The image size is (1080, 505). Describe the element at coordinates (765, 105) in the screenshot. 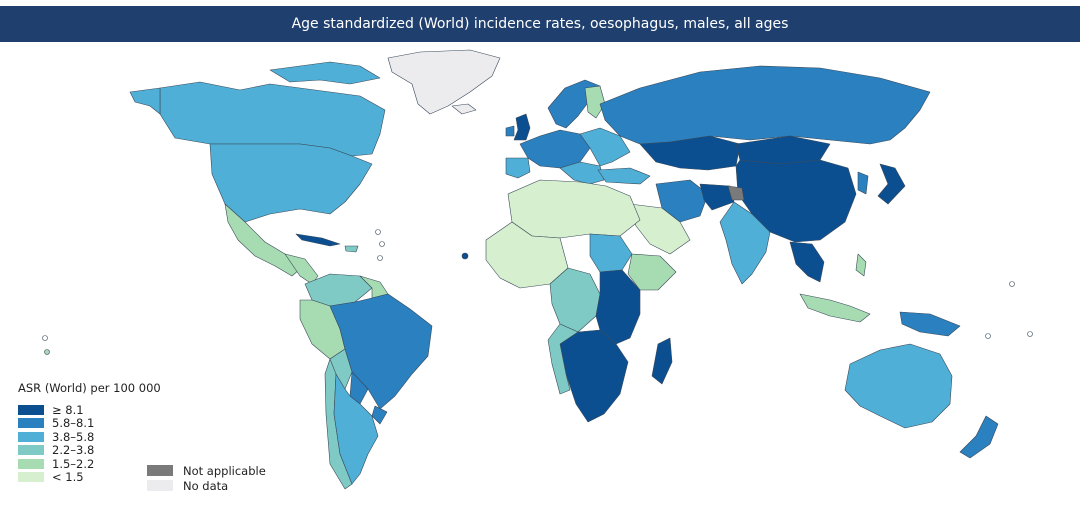

I see `region-russia` at that location.